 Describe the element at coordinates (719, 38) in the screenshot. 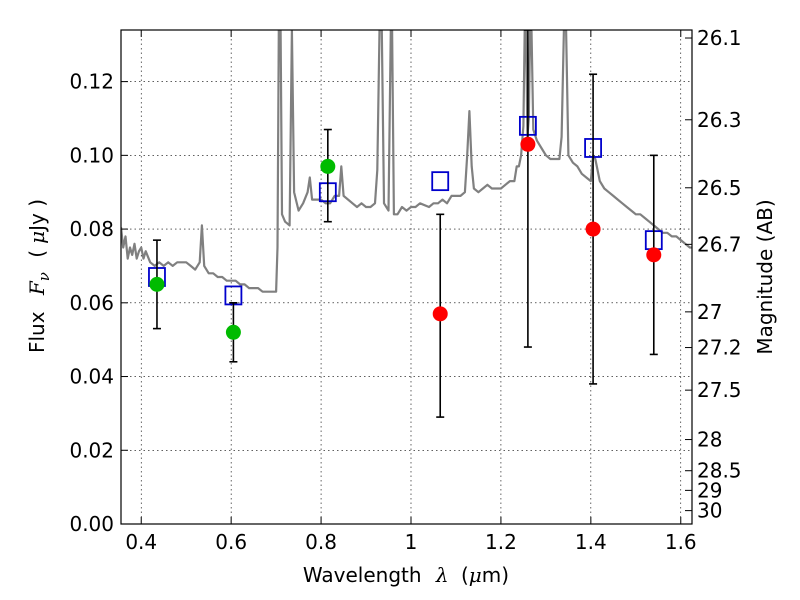

I see `y2-tick-label: 26.1` at that location.